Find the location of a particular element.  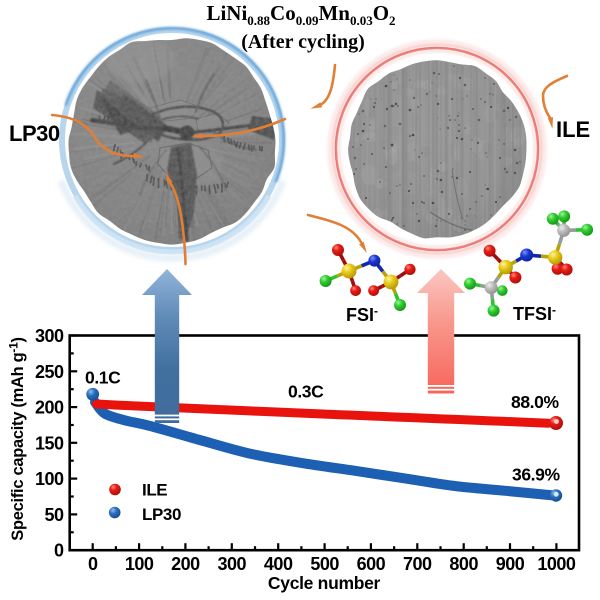

svg-text: 600 is located at coordinates (371, 564).